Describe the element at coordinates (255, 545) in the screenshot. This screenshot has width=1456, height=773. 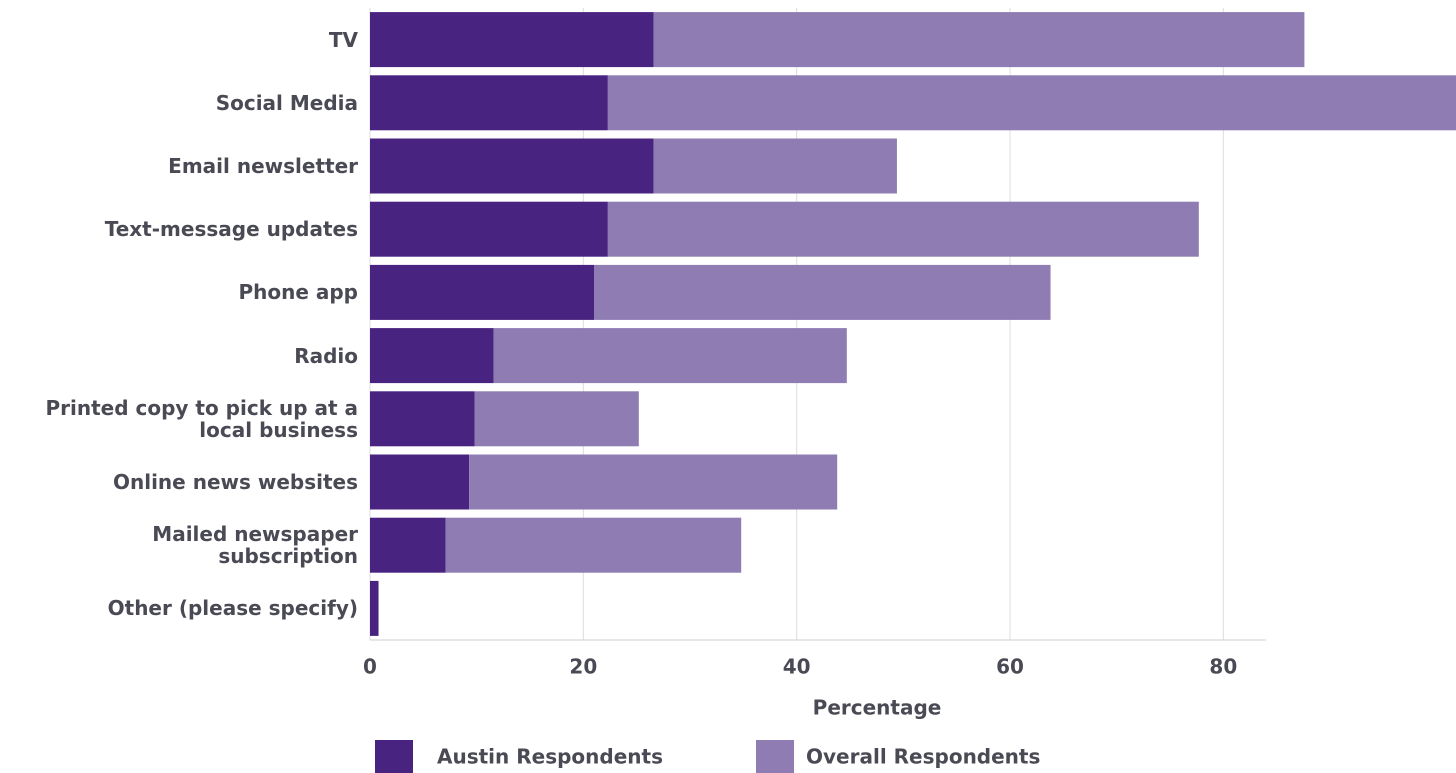
I see `y-tick-label: Mailed newspaper subscription` at that location.